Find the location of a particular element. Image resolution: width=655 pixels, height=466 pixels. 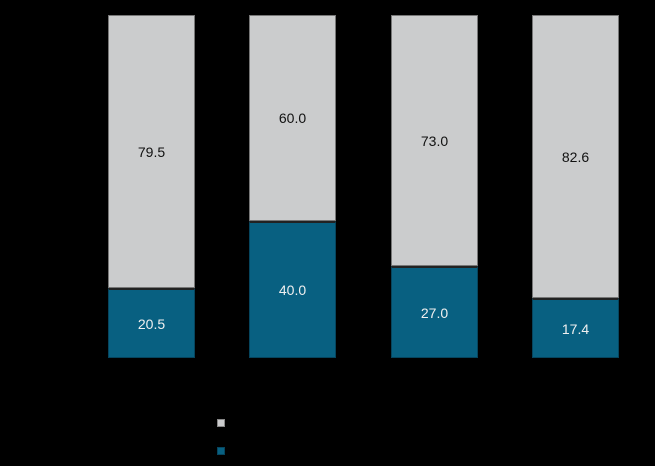

bar-4-bottom-segment: 17.4 is located at coordinates (575, 328).